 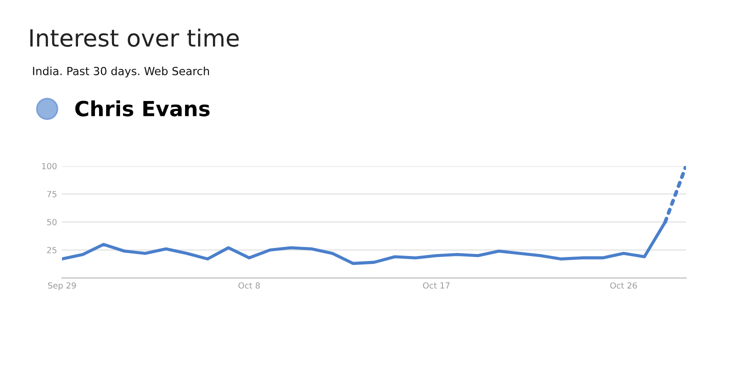 What do you see at coordinates (121, 72) in the screenshot?
I see `chart-subtitle: India. Past 30 days. Web Search` at bounding box center [121, 72].